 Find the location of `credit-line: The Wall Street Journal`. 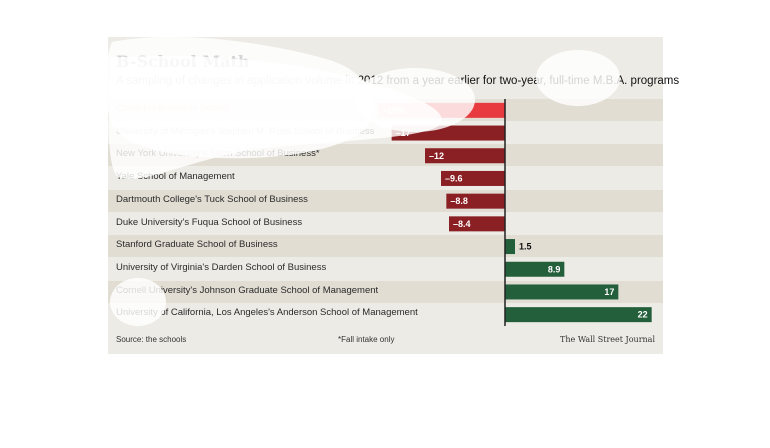

credit-line: The Wall Street Journal is located at coordinates (607, 339).